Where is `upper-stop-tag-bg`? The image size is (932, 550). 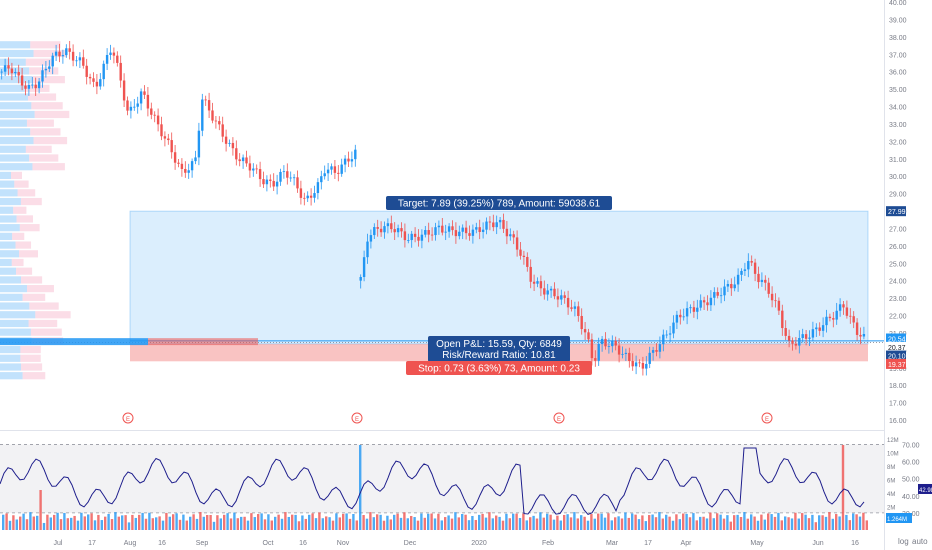 upper-stop-tag-bg is located at coordinates (896, 355).